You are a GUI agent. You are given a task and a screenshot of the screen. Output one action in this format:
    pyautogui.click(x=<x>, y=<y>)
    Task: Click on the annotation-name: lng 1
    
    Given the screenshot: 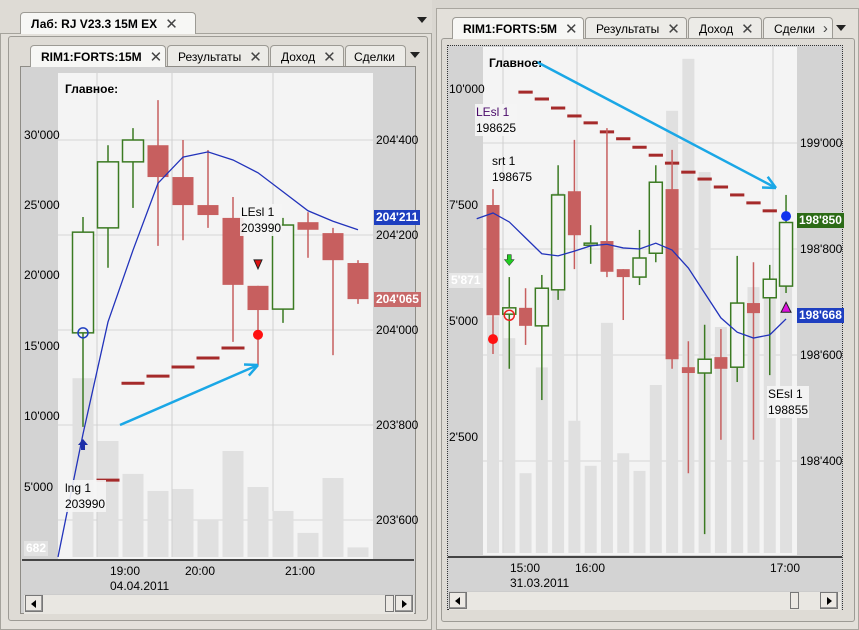 What is the action you would take?
    pyautogui.click(x=78, y=488)
    